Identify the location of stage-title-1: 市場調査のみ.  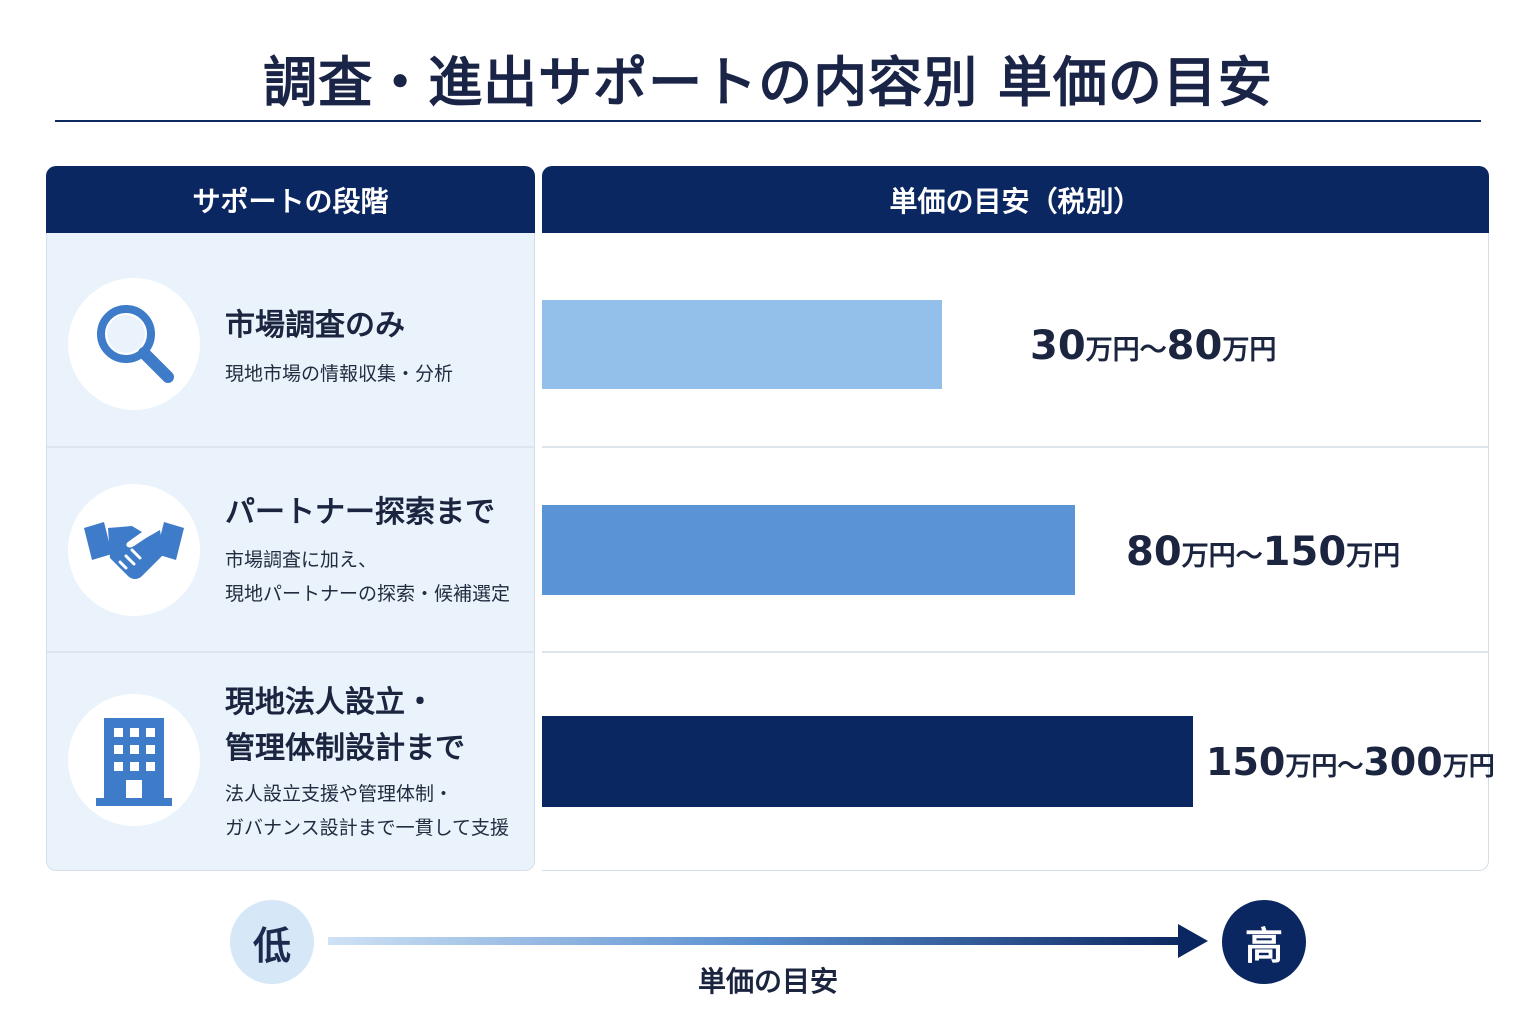
(315, 325).